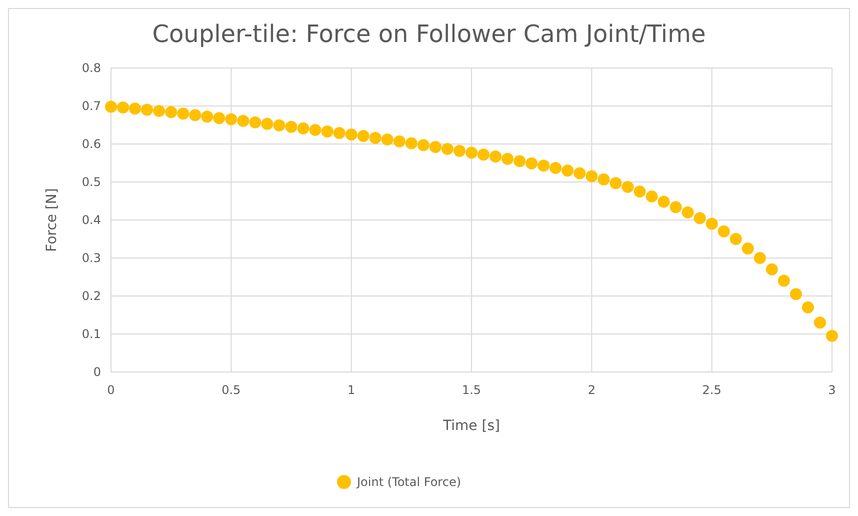 The width and height of the screenshot is (858, 516). I want to click on y-tick-label: 0.6, so click(91, 144).